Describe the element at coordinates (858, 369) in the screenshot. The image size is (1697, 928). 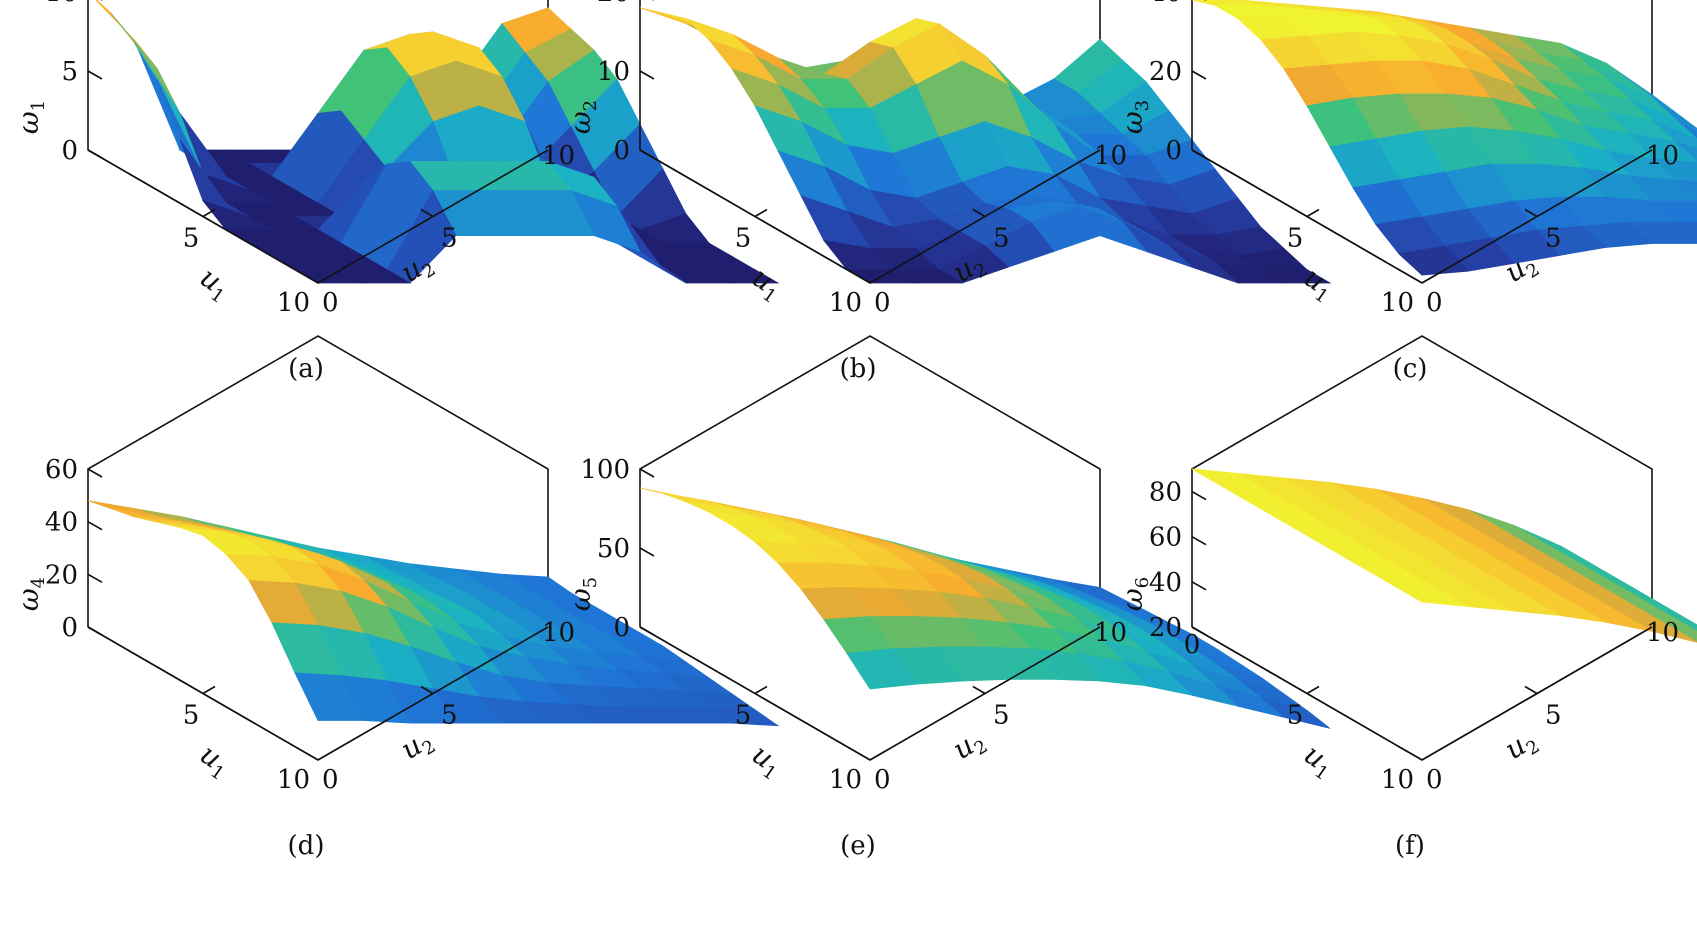
I see `panel-caption: (b)` at that location.